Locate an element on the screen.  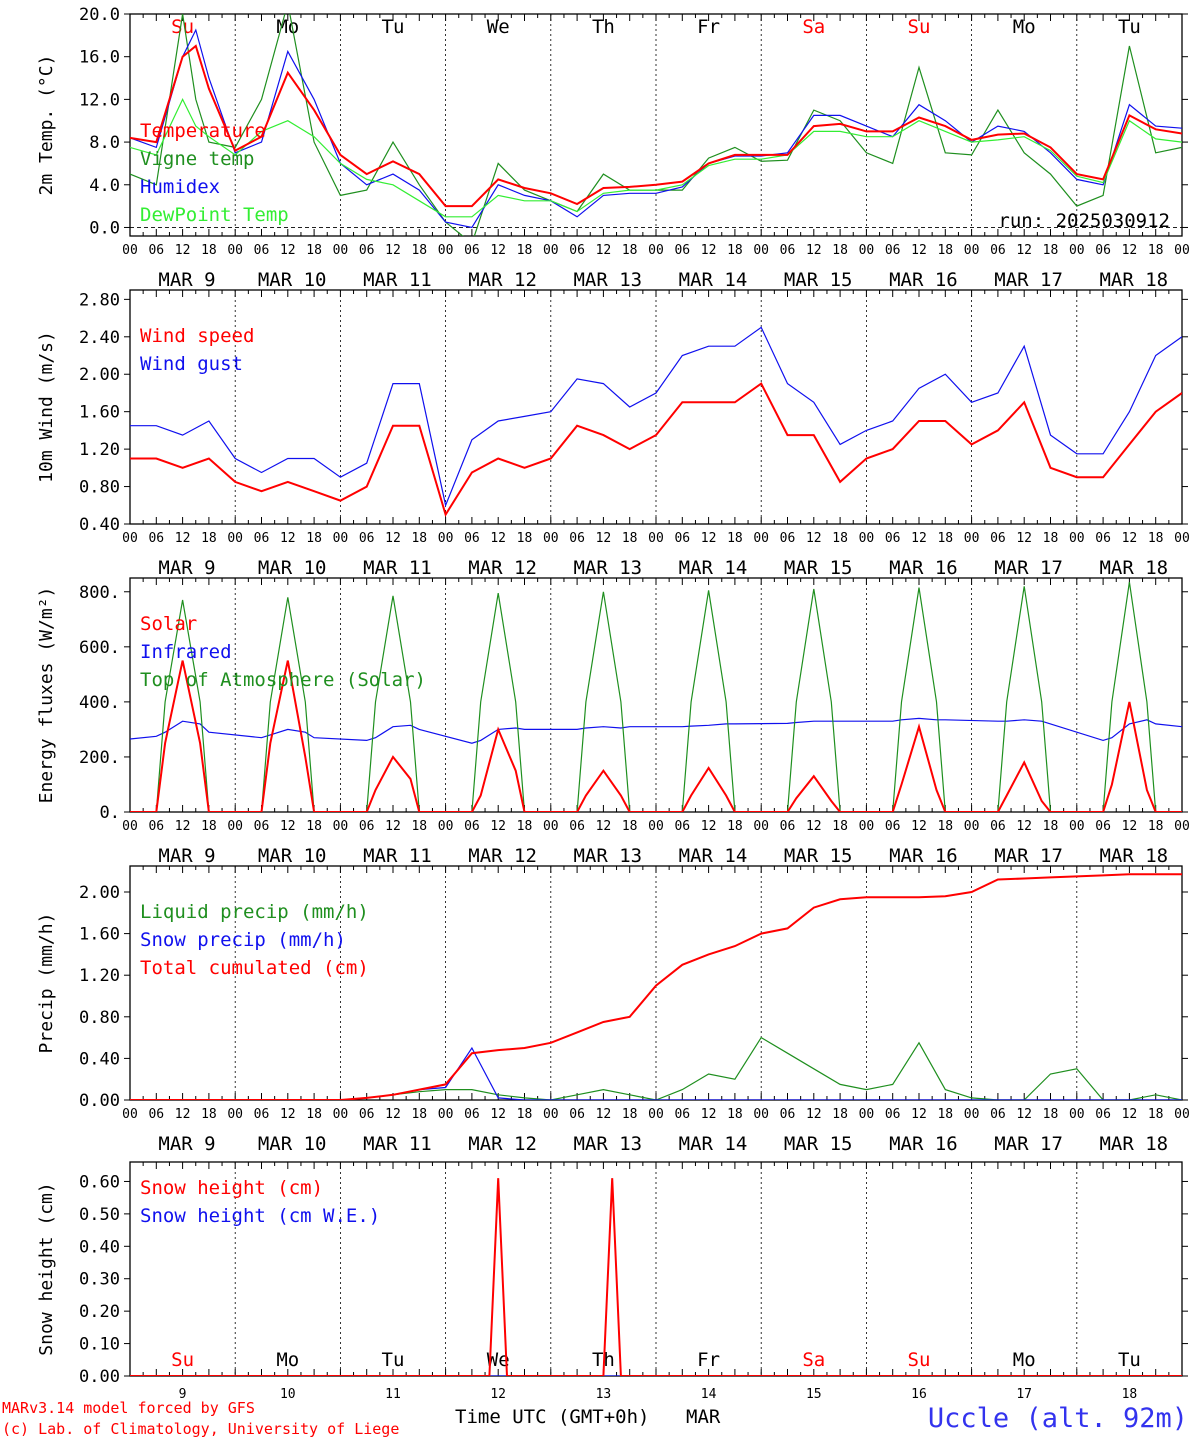
legend-entry: Wind gust is located at coordinates (191, 364).